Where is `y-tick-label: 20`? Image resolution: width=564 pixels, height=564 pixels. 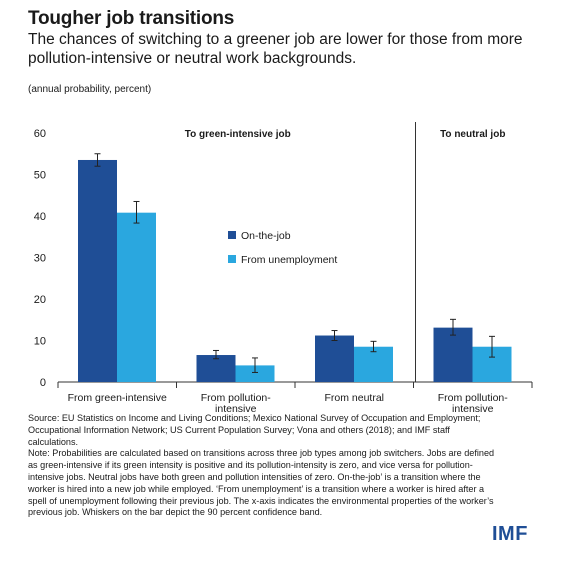 y-tick-label: 20 is located at coordinates (40, 300).